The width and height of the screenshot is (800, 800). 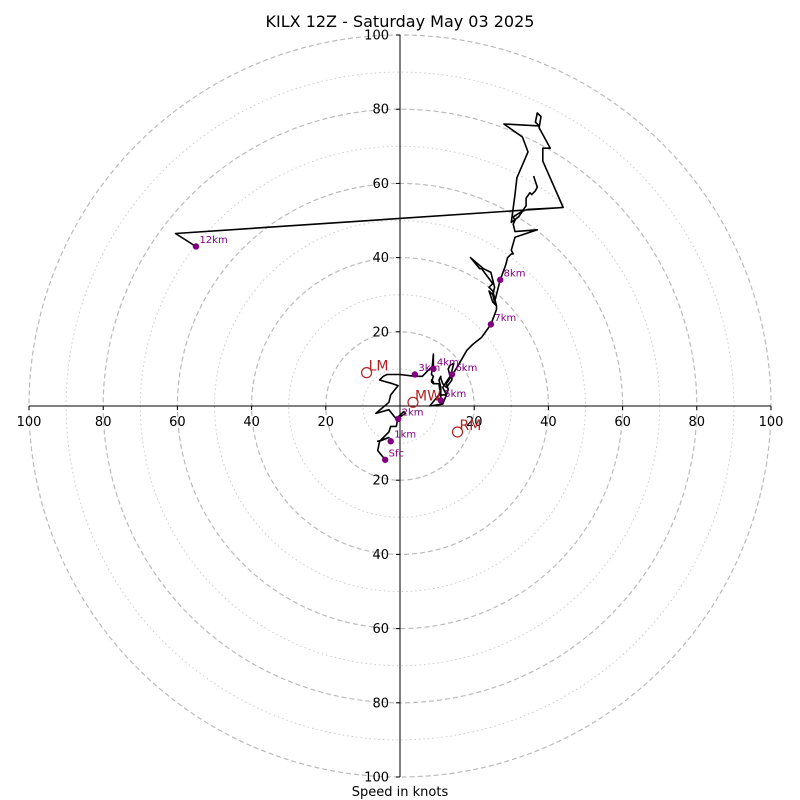 I want to click on height-marker: 6km, so click(x=462, y=370).